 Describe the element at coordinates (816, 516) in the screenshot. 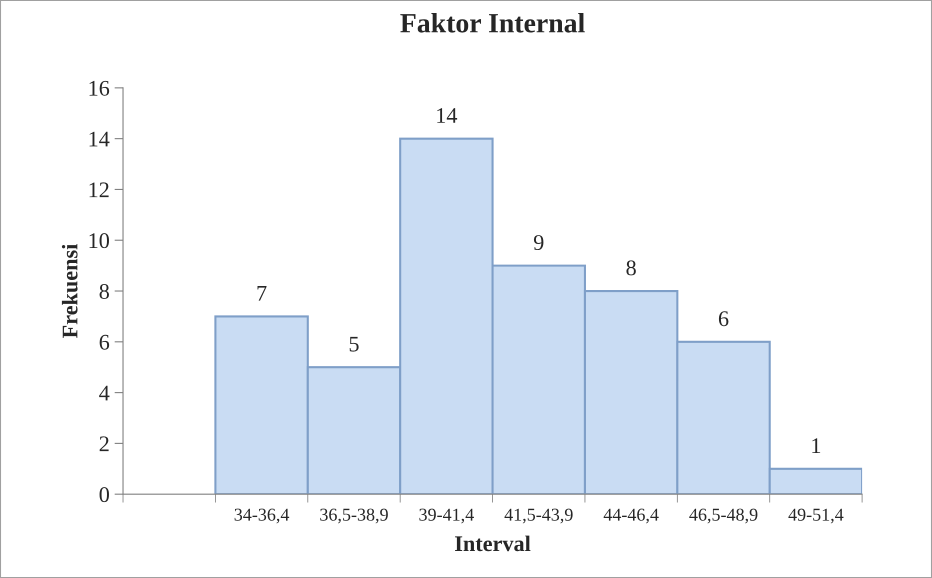

I see `x-tick-label: 49-51,4` at that location.